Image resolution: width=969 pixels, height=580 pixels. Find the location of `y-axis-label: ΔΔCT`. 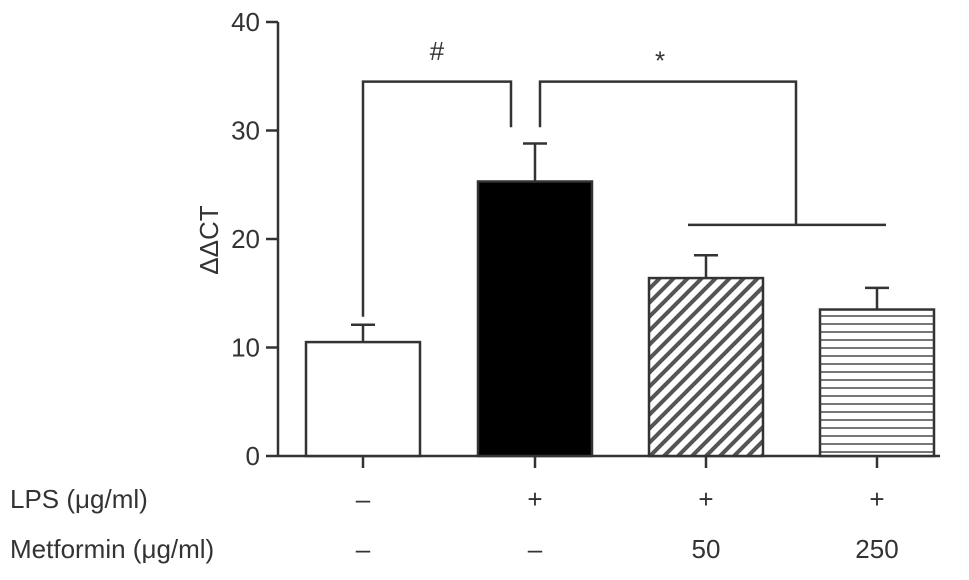

y-axis-label: ΔΔCT is located at coordinates (209, 240).